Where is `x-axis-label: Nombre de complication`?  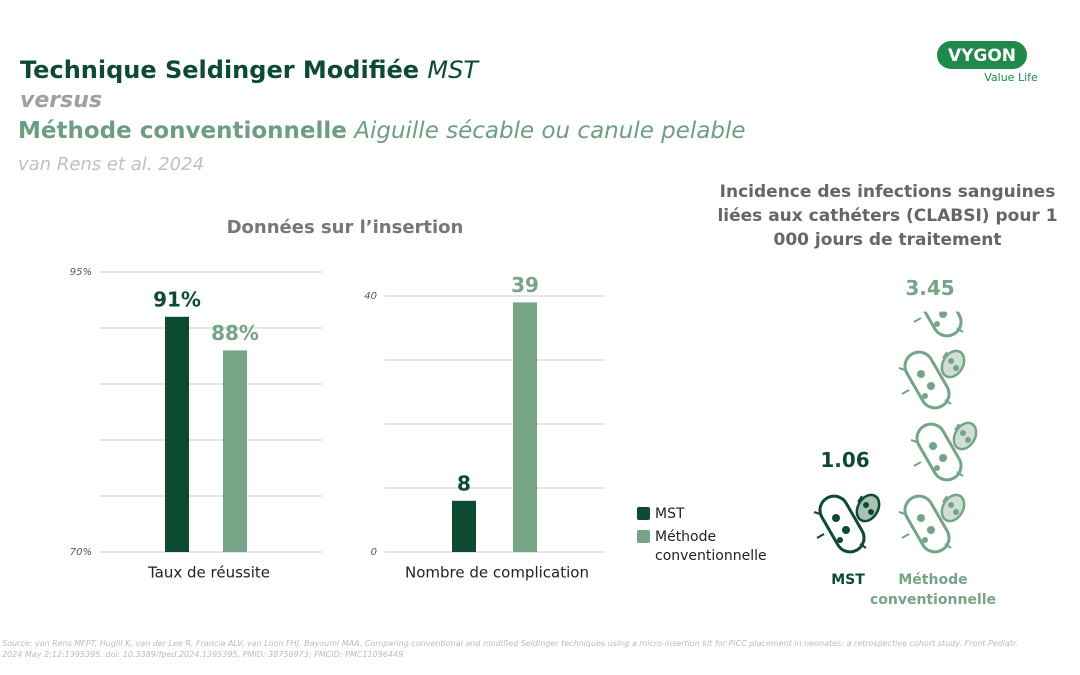 x-axis-label: Nombre de complication is located at coordinates (497, 573).